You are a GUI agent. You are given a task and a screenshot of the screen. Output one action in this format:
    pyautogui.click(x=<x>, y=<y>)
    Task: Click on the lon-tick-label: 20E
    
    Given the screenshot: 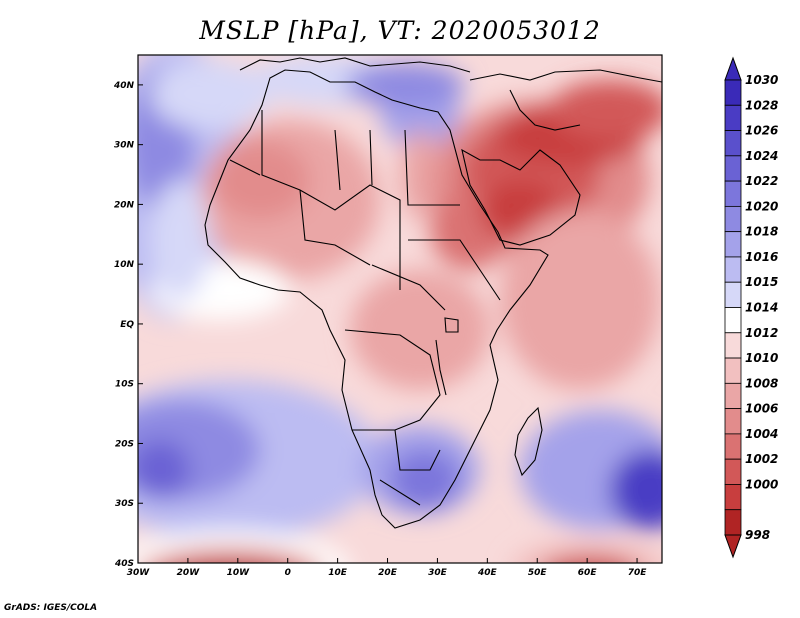 What is the action you would take?
    pyautogui.click(x=388, y=573)
    